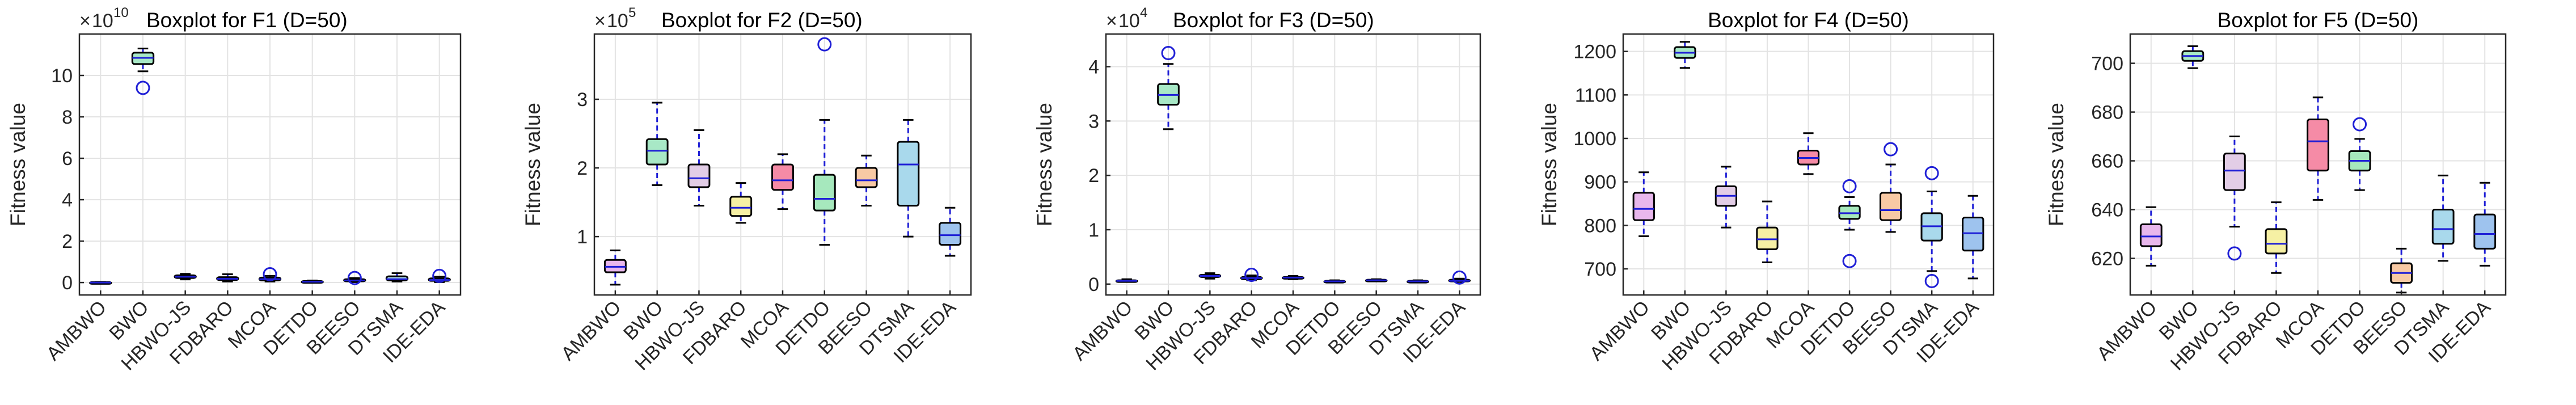 This screenshot has height=405, width=2576. Describe the element at coordinates (1600, 182) in the screenshot. I see `y-tick-label: 900` at that location.